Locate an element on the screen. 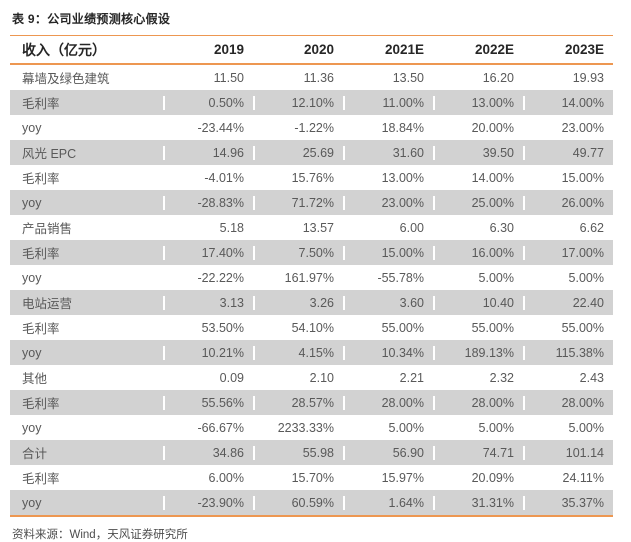  cell-value: 26.00% is located at coordinates (568, 202).